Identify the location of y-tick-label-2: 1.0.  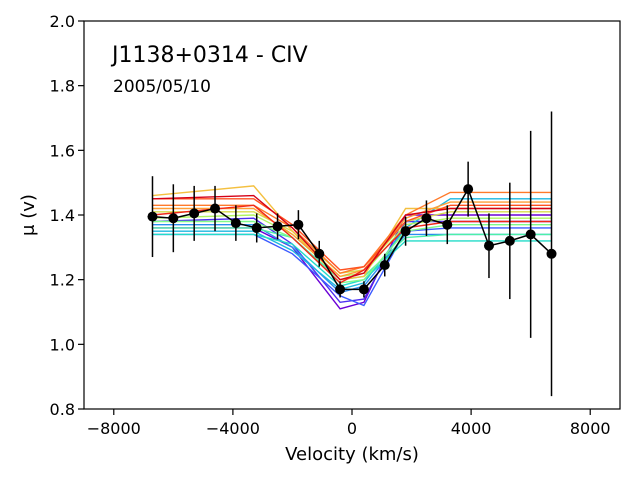
(62, 344).